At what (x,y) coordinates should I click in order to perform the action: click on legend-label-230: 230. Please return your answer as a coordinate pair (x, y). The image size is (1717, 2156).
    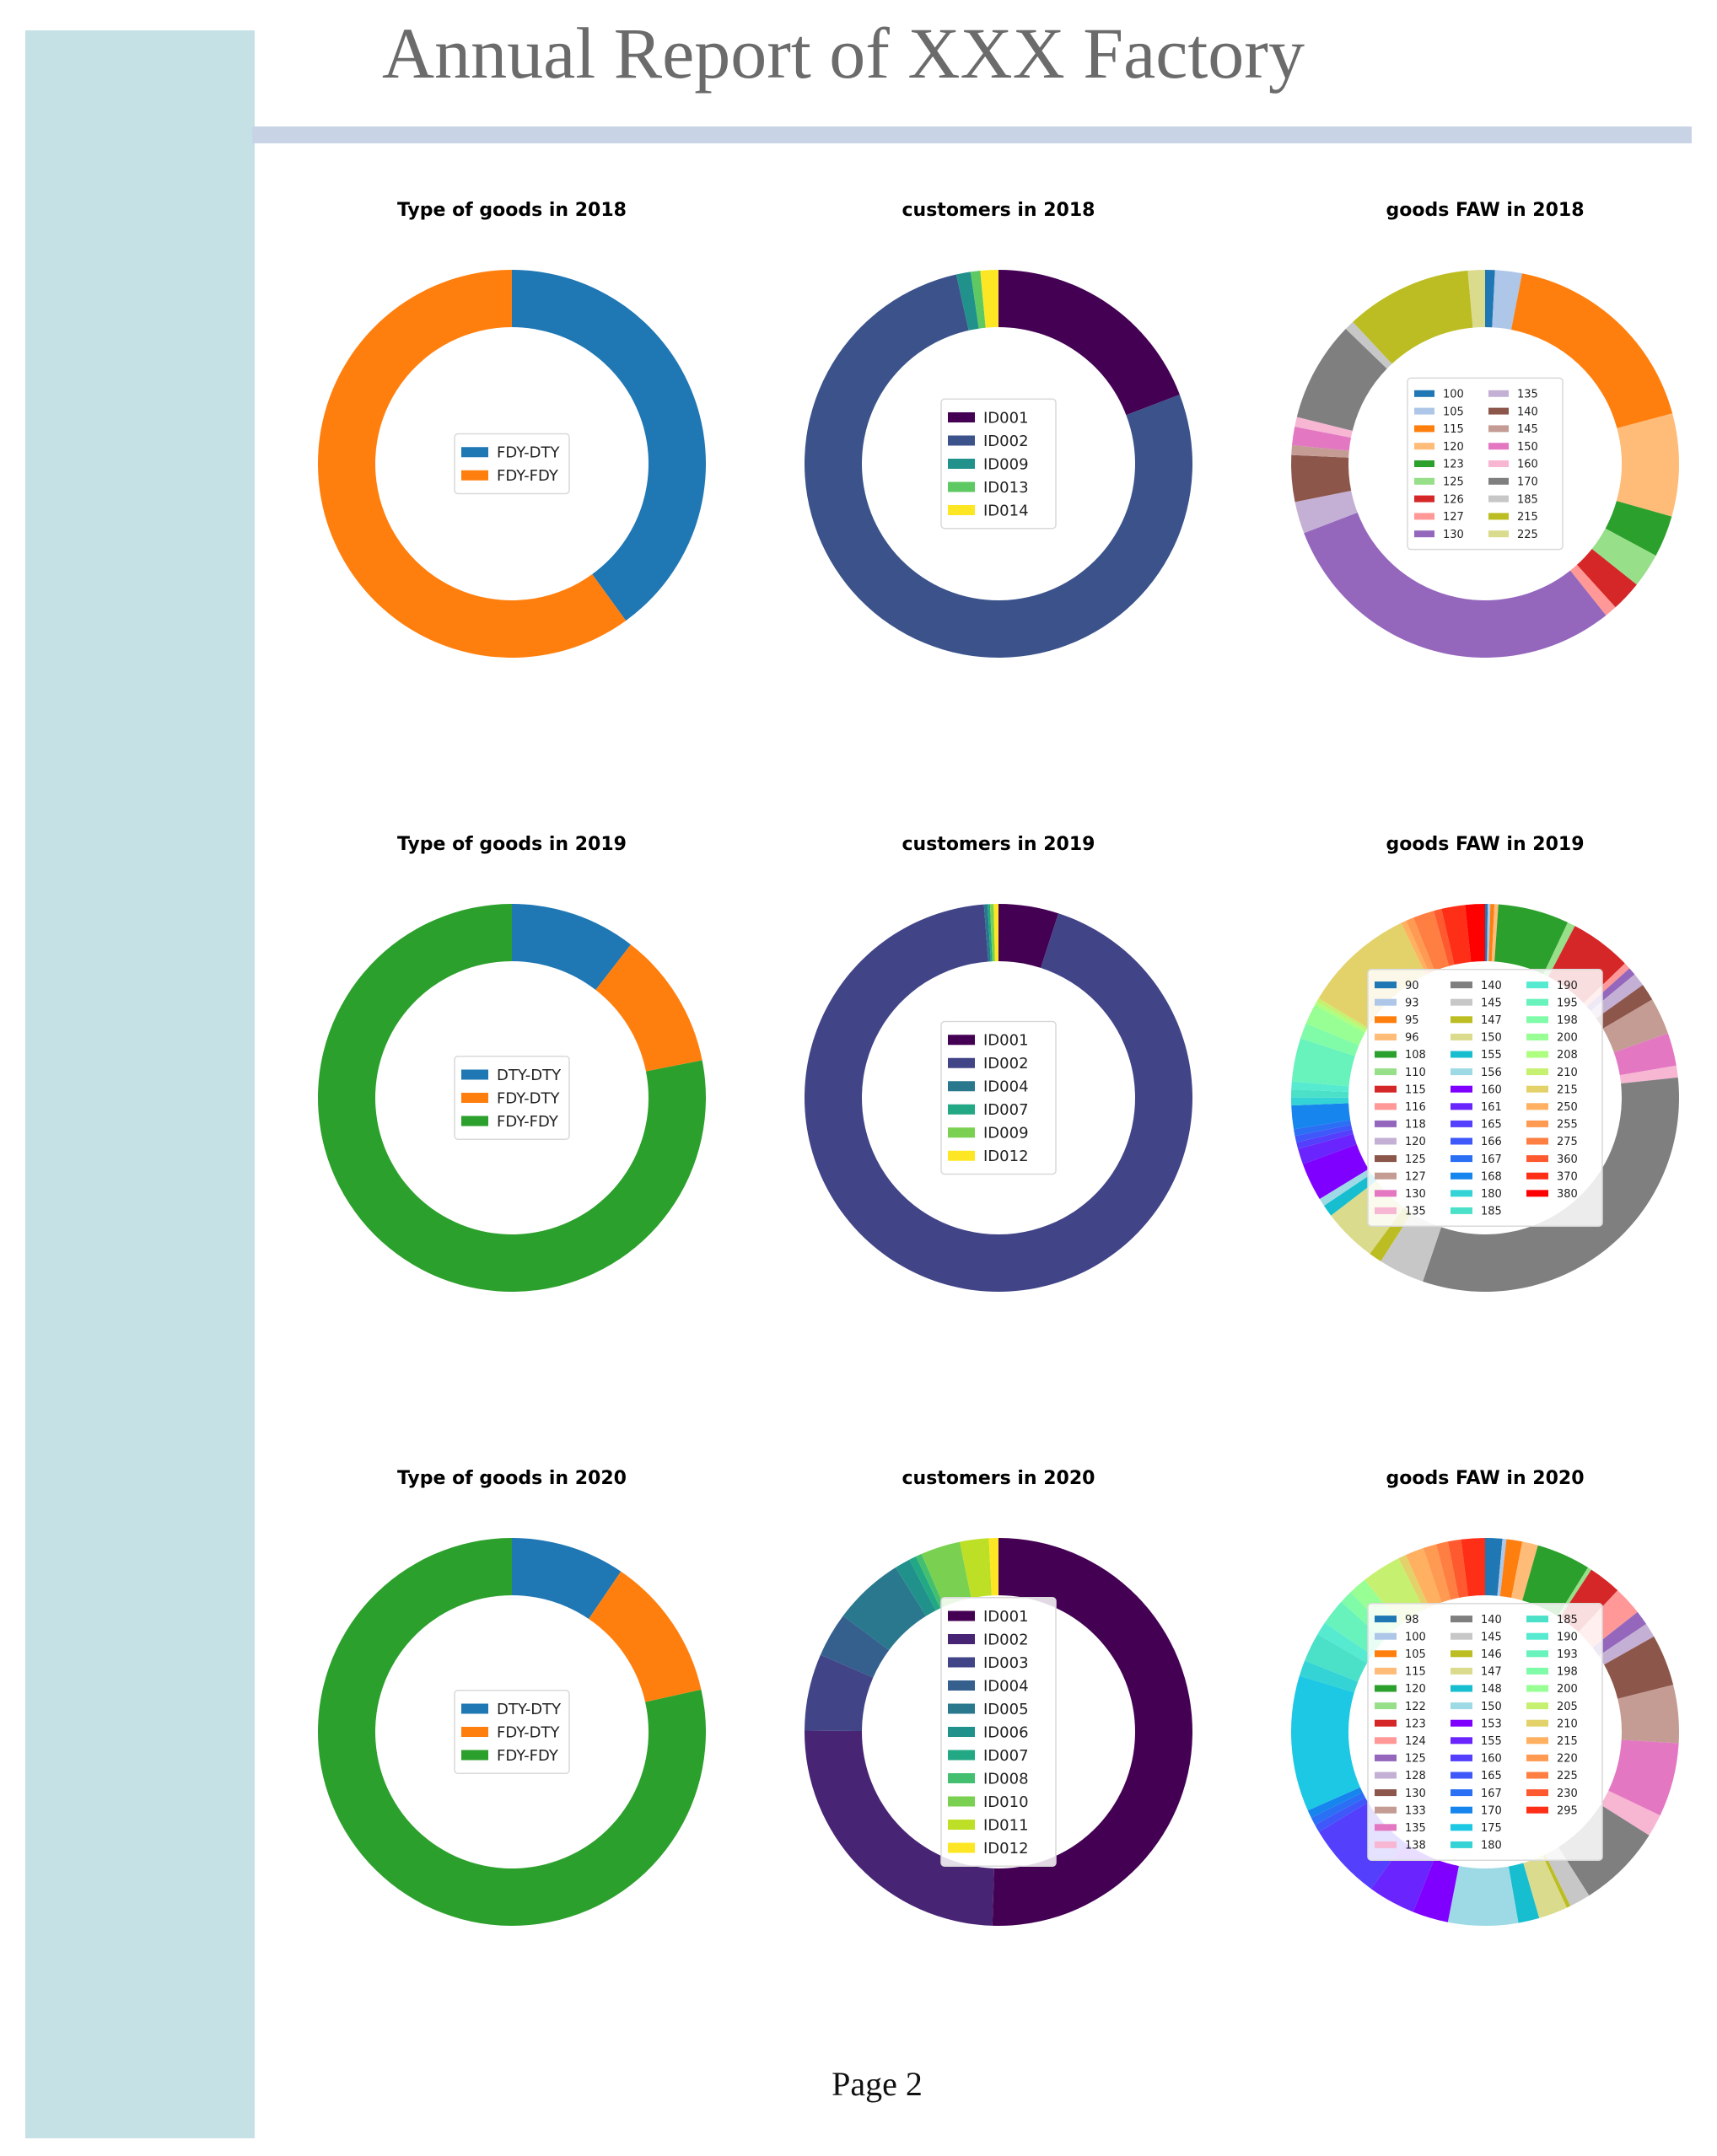
    Looking at the image, I should click on (1567, 1794).